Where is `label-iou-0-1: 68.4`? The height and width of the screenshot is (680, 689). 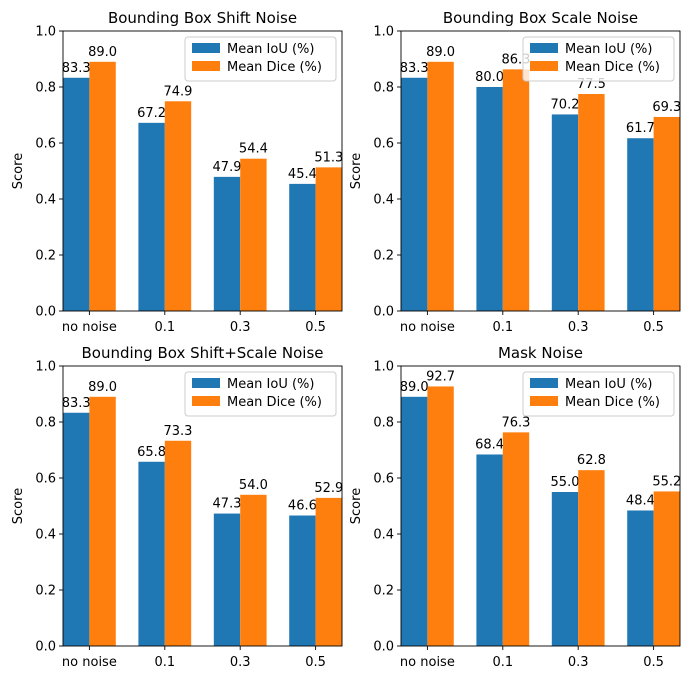 label-iou-0-1: 68.4 is located at coordinates (489, 444).